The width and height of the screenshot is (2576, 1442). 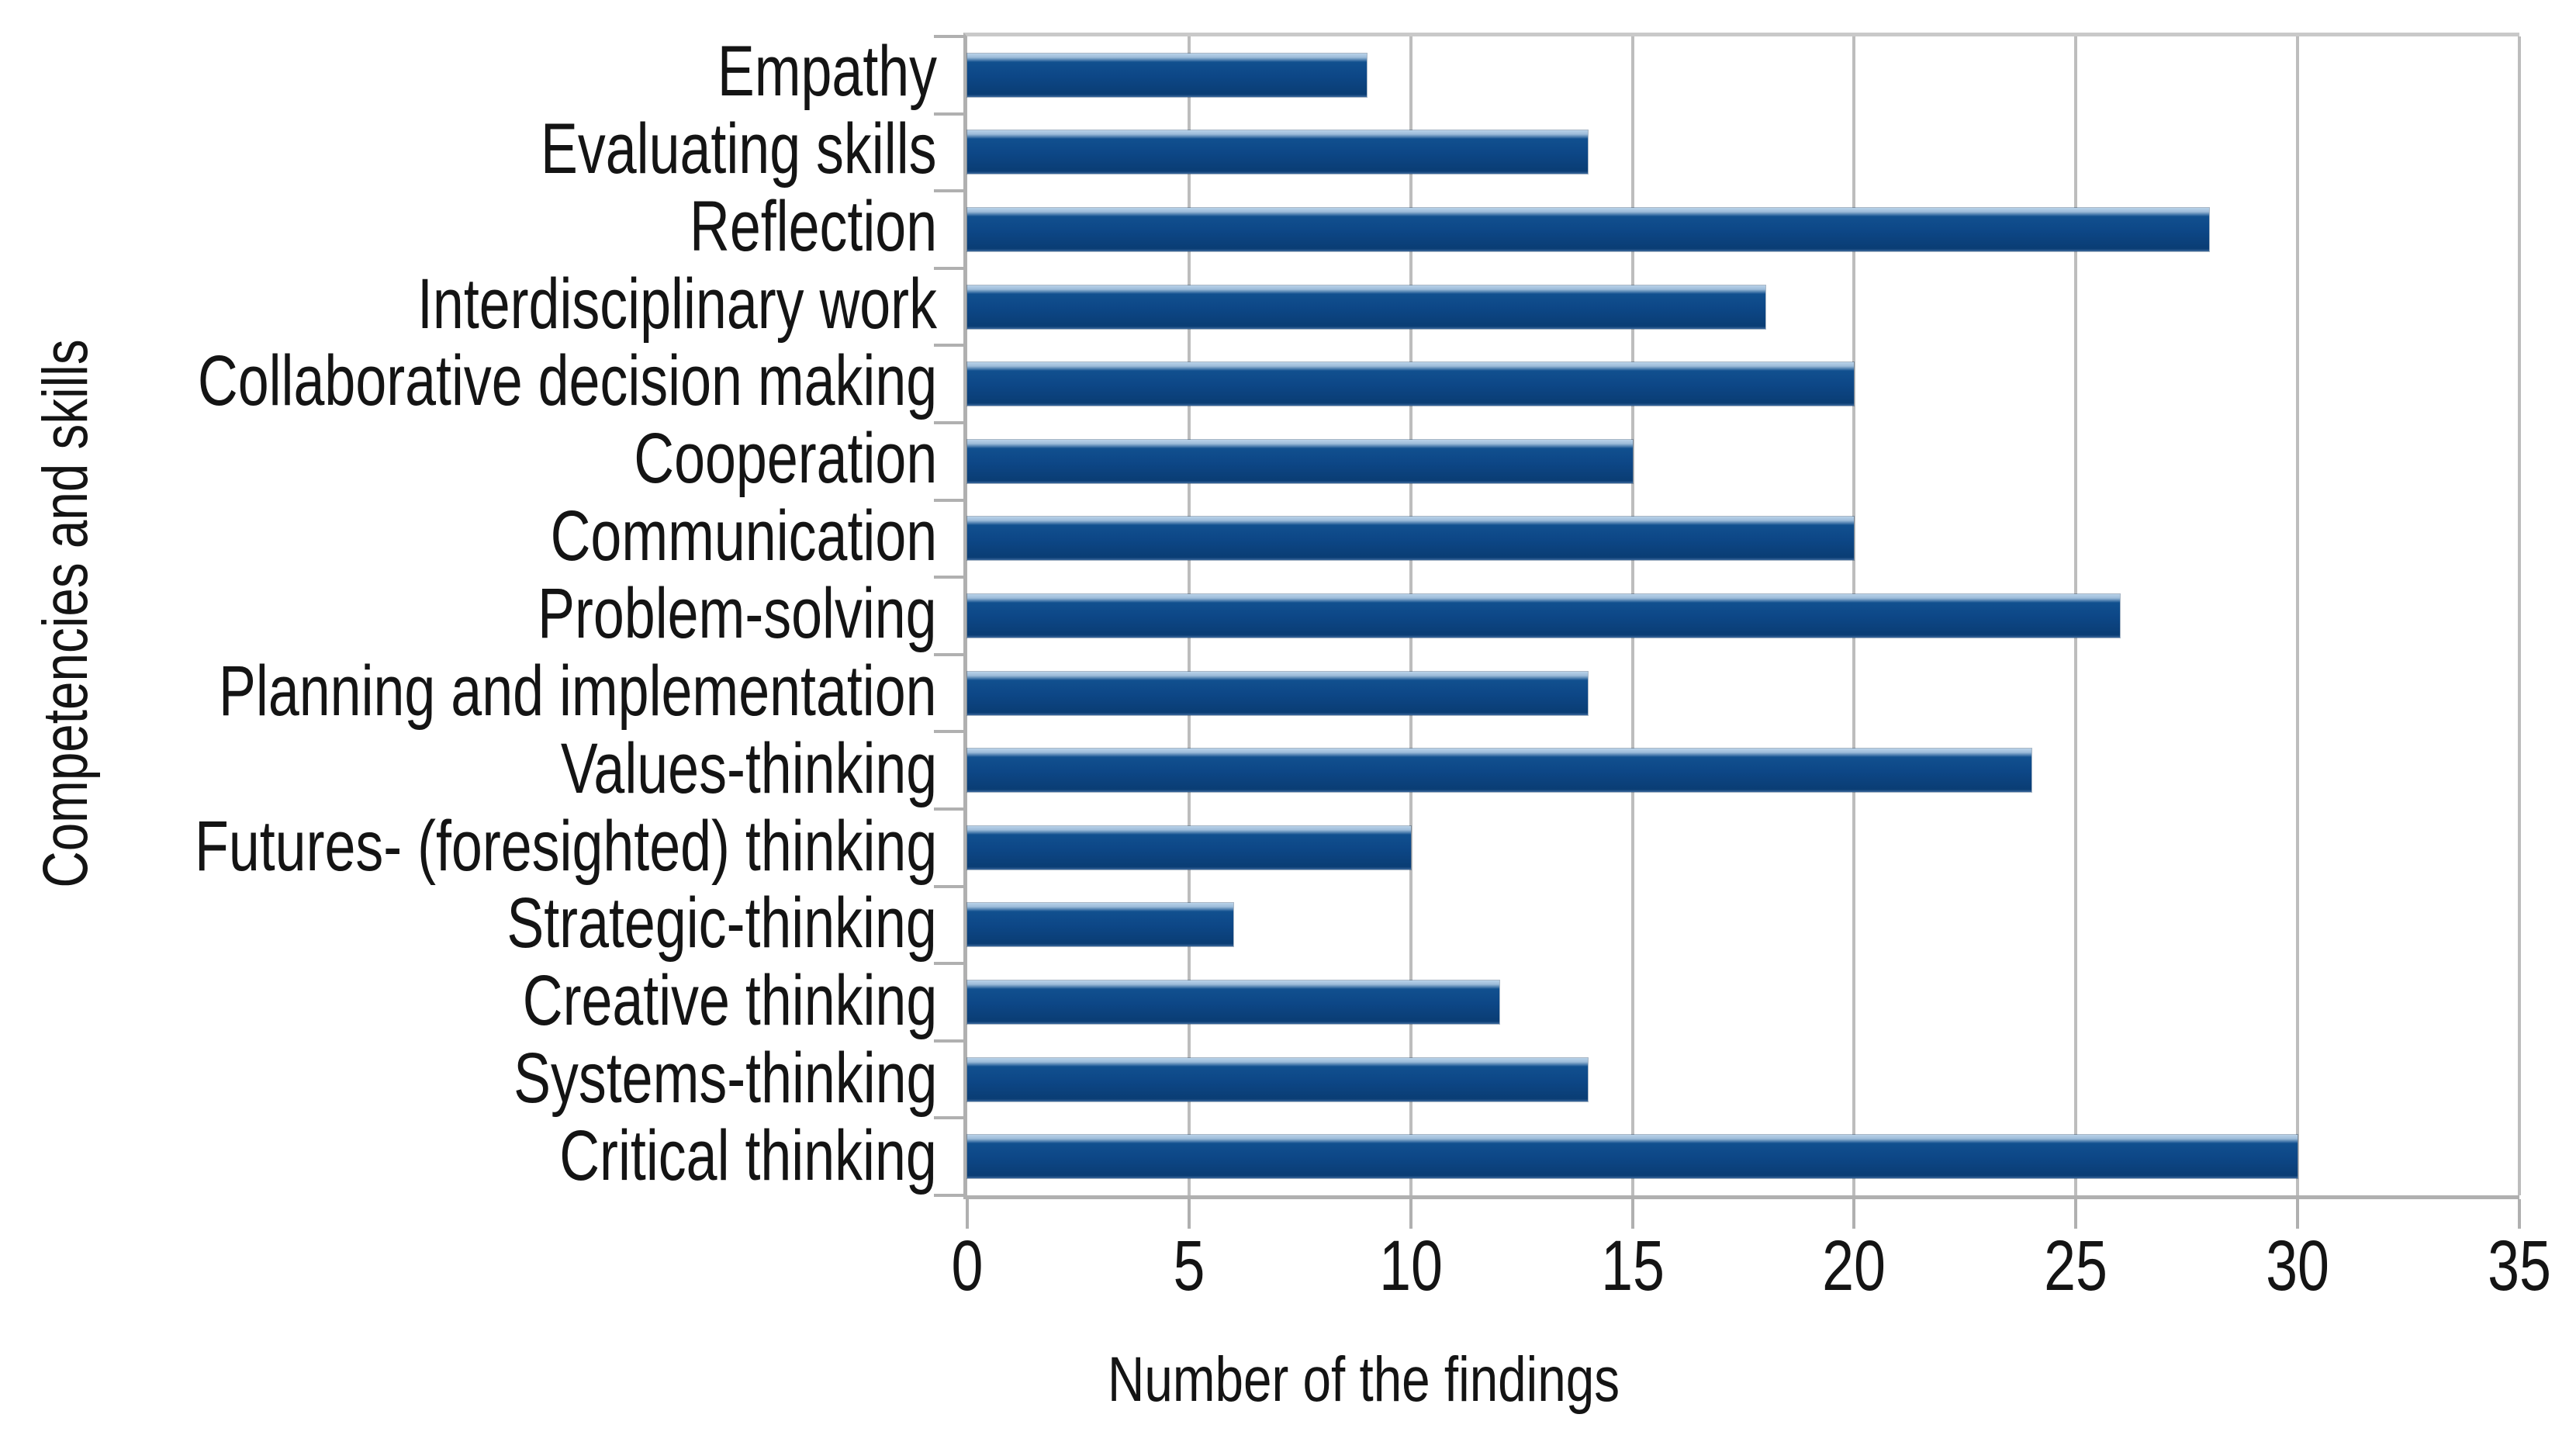 What do you see at coordinates (1278, 693) in the screenshot?
I see `bar-planning-and-implementation` at bounding box center [1278, 693].